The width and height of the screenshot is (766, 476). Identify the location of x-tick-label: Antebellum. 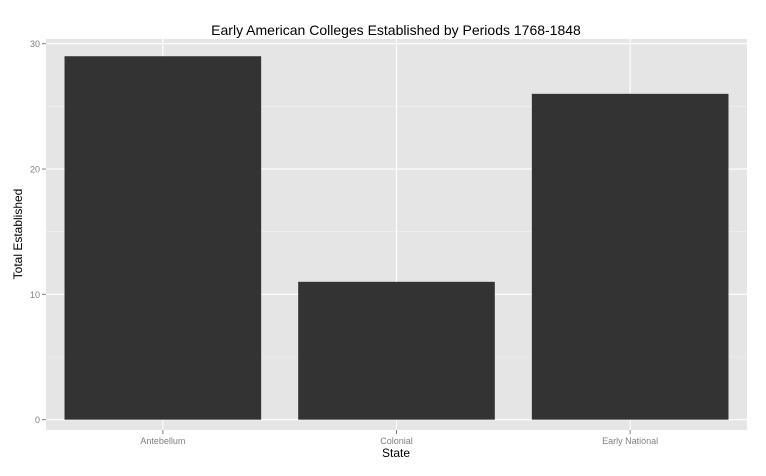
(162, 441).